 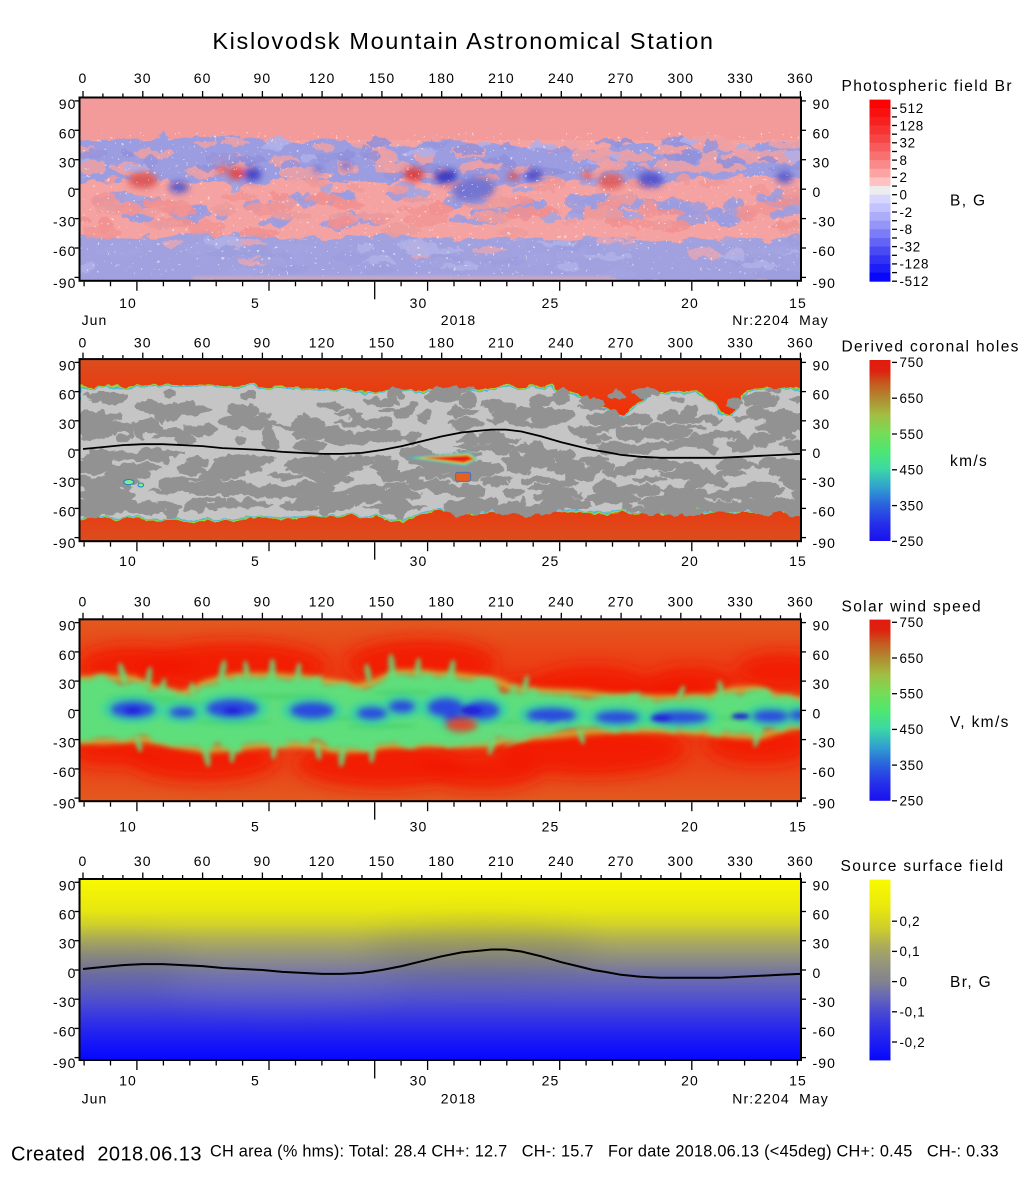 What do you see at coordinates (912, 658) in the screenshot?
I see `svg-text: 650` at bounding box center [912, 658].